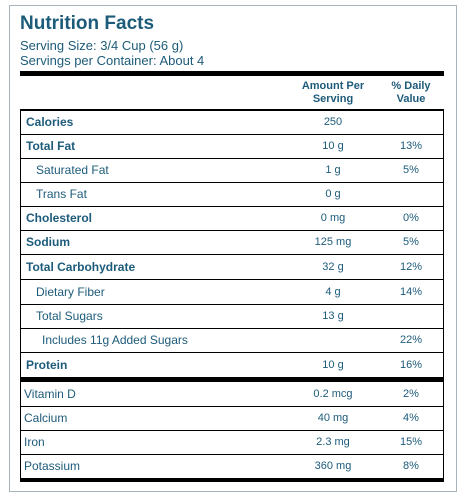 The height and width of the screenshot is (502, 470). Describe the element at coordinates (411, 442) in the screenshot. I see `vitamin-dv: 15%` at that location.